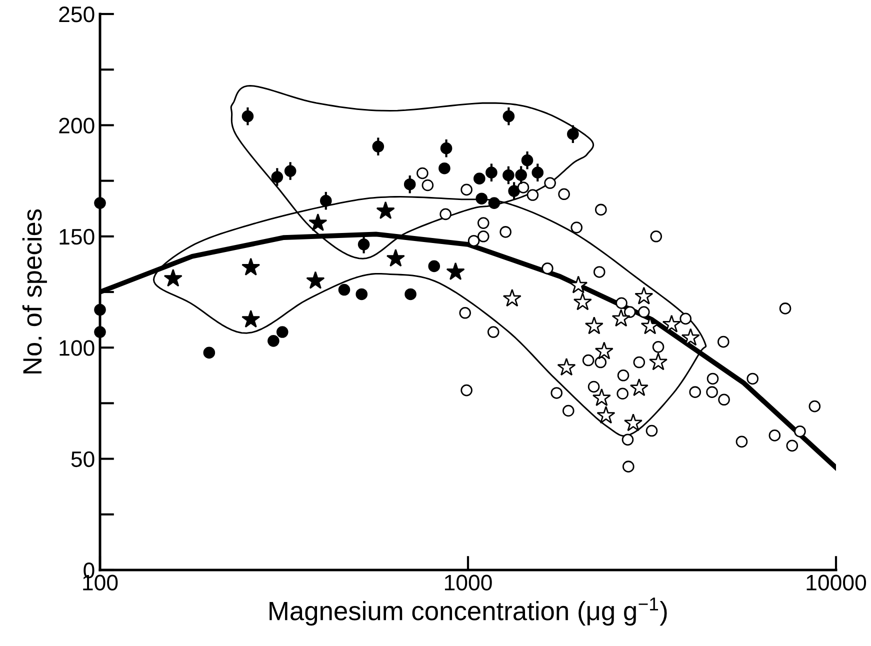 Image resolution: width=871 pixels, height=646 pixels. I want to click on y-tick-label: 100, so click(77, 348).